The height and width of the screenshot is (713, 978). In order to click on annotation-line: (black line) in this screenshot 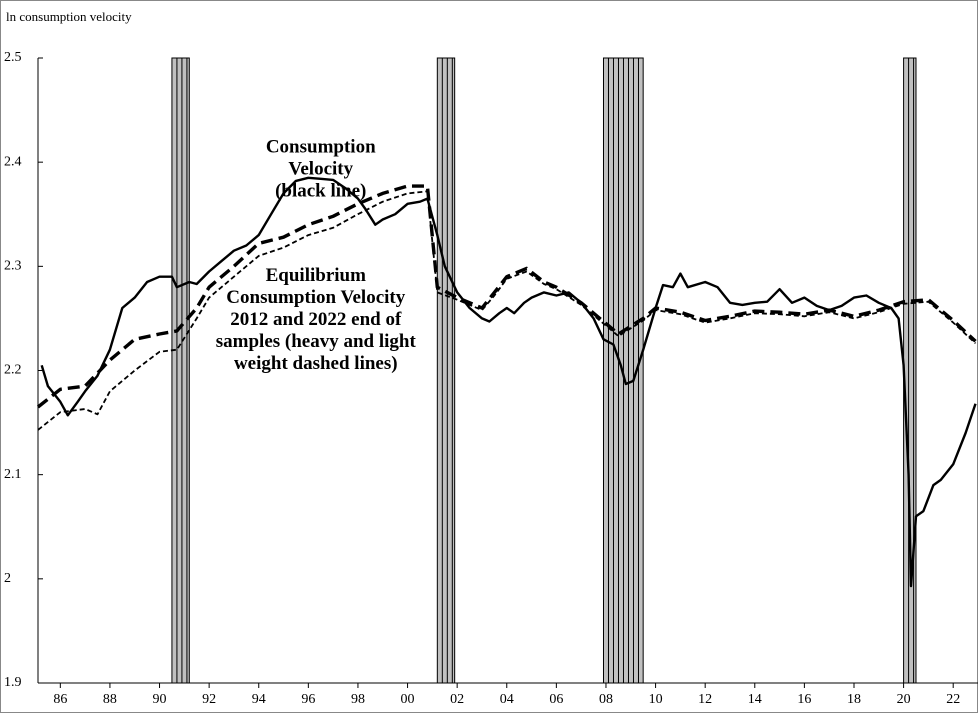, I will do `click(320, 191)`.